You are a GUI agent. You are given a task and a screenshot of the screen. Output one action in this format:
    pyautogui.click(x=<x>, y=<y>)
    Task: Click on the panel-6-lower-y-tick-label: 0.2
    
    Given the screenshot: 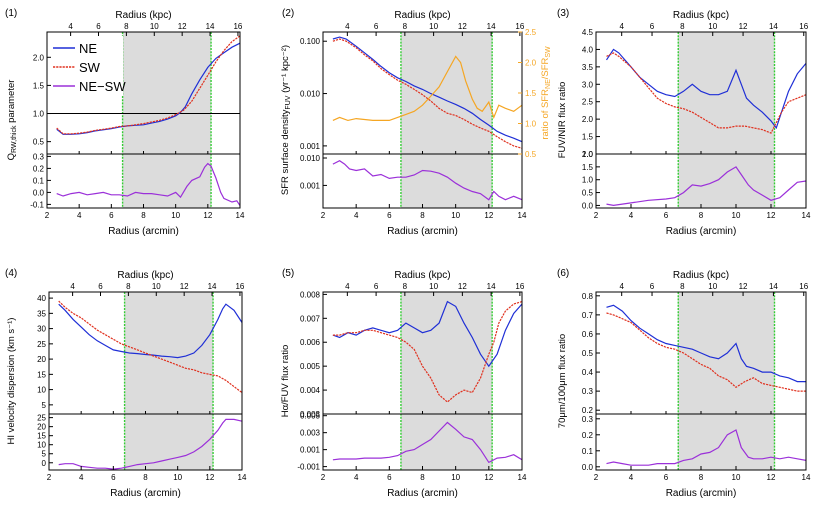 What is the action you would take?
    pyautogui.click(x=588, y=435)
    